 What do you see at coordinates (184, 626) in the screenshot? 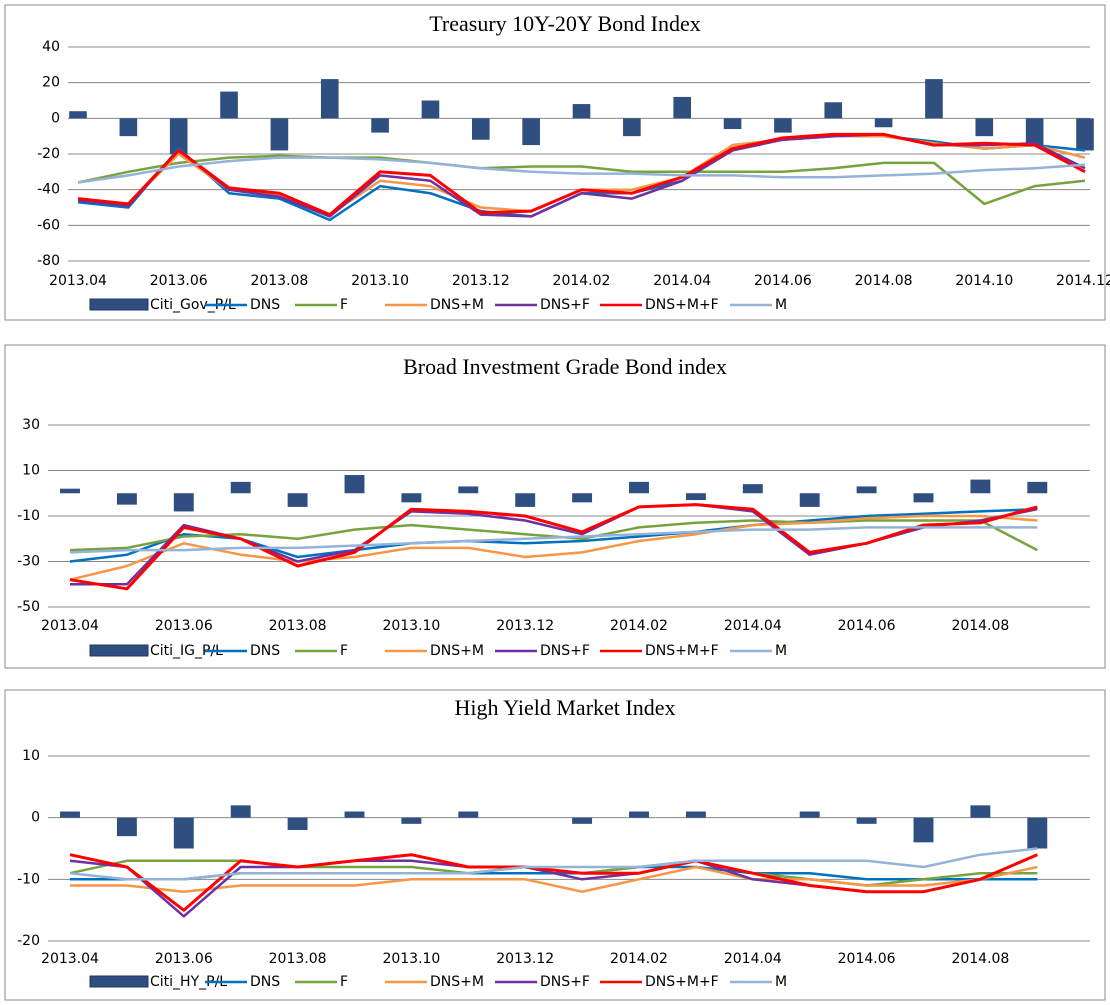
I see `x-tick-label: 2013.06` at bounding box center [184, 626].